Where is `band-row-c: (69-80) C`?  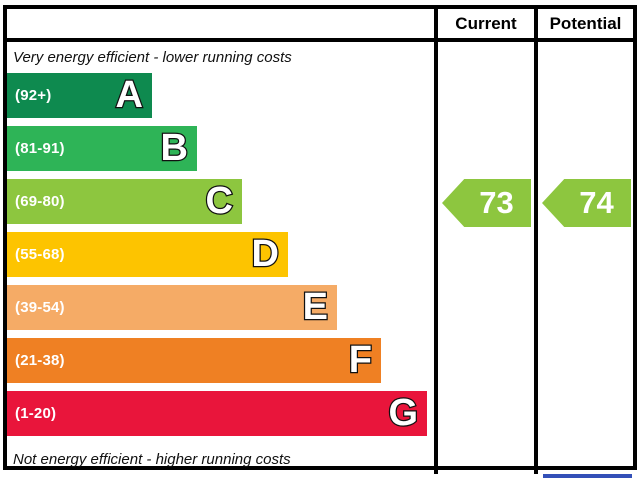
band-row-c: (69-80) C is located at coordinates (220, 201).